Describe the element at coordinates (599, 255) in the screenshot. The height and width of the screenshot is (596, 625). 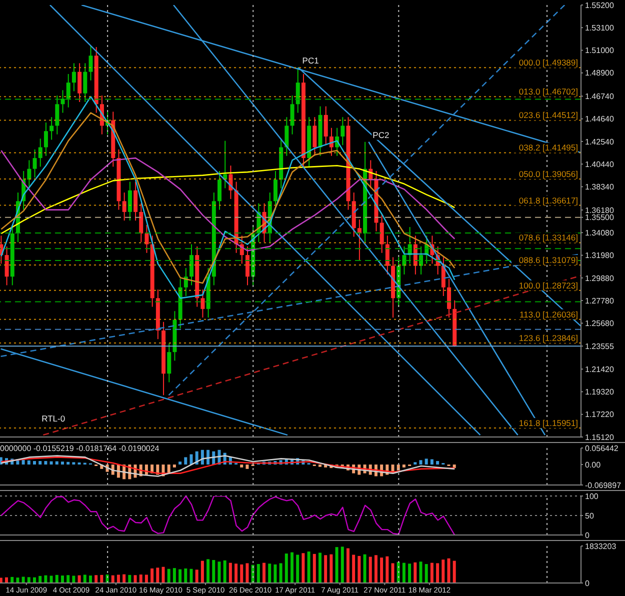
I see `y-tick-label: 1.31980` at that location.